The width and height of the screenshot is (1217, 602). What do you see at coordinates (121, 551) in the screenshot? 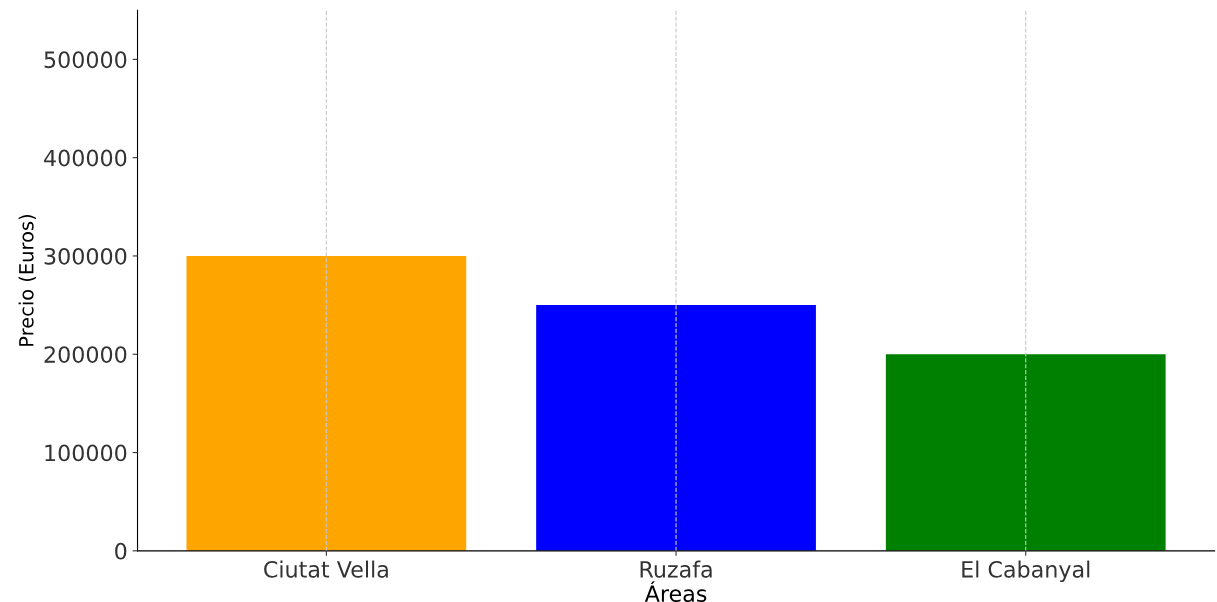
I see `y-tick-label: 0` at bounding box center [121, 551].